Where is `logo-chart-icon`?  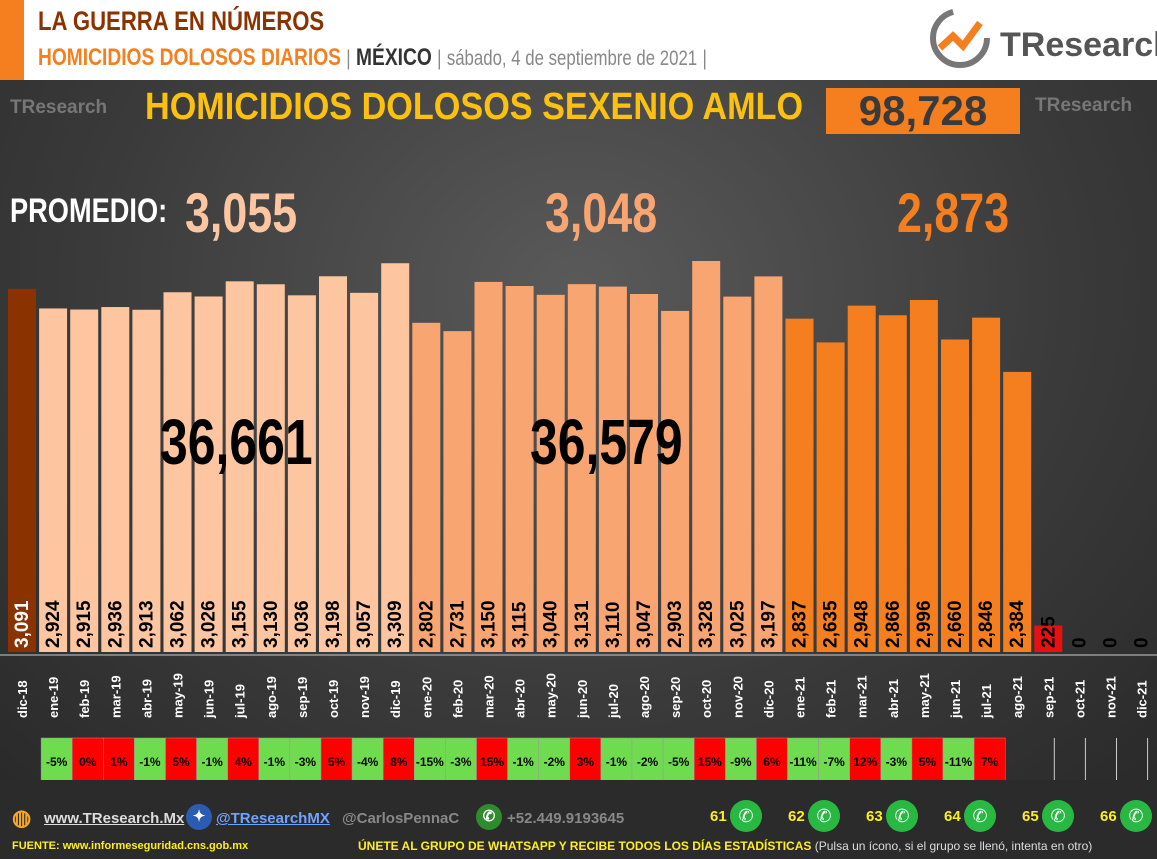
logo-chart-icon is located at coordinates (960, 38).